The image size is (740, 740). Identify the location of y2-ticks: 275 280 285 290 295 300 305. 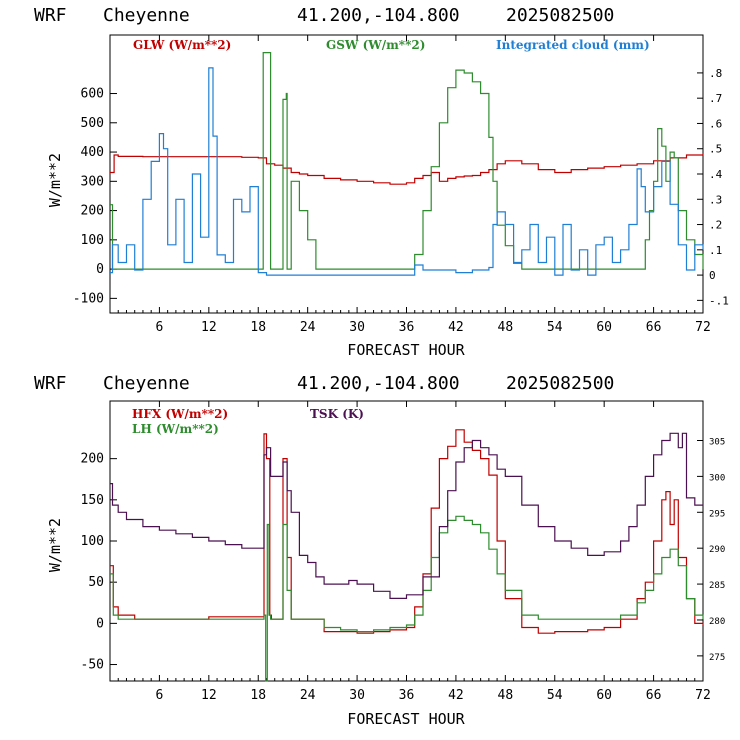
(711, 550).